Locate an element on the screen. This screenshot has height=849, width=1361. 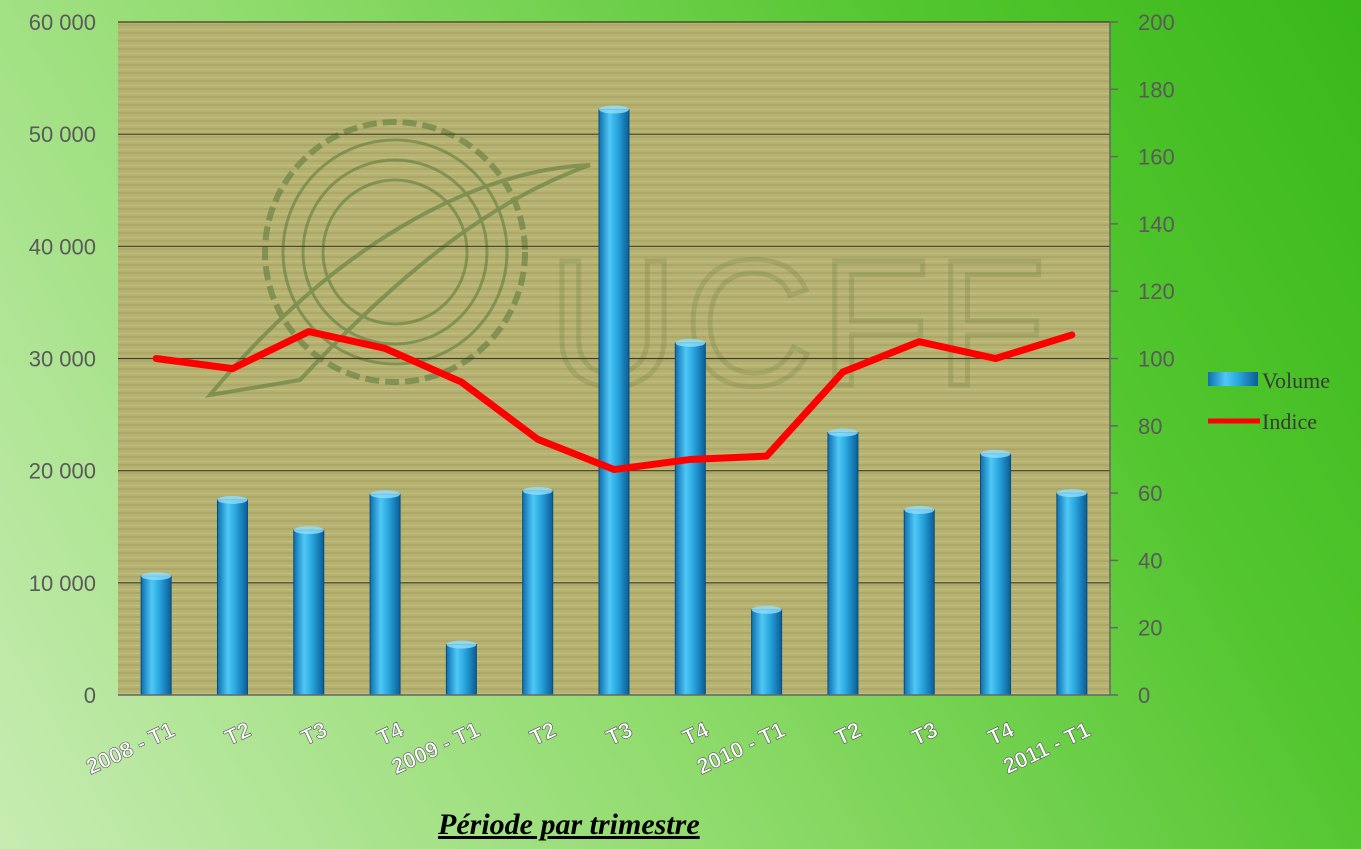
legend-volume-label: Volume is located at coordinates (1296, 380).